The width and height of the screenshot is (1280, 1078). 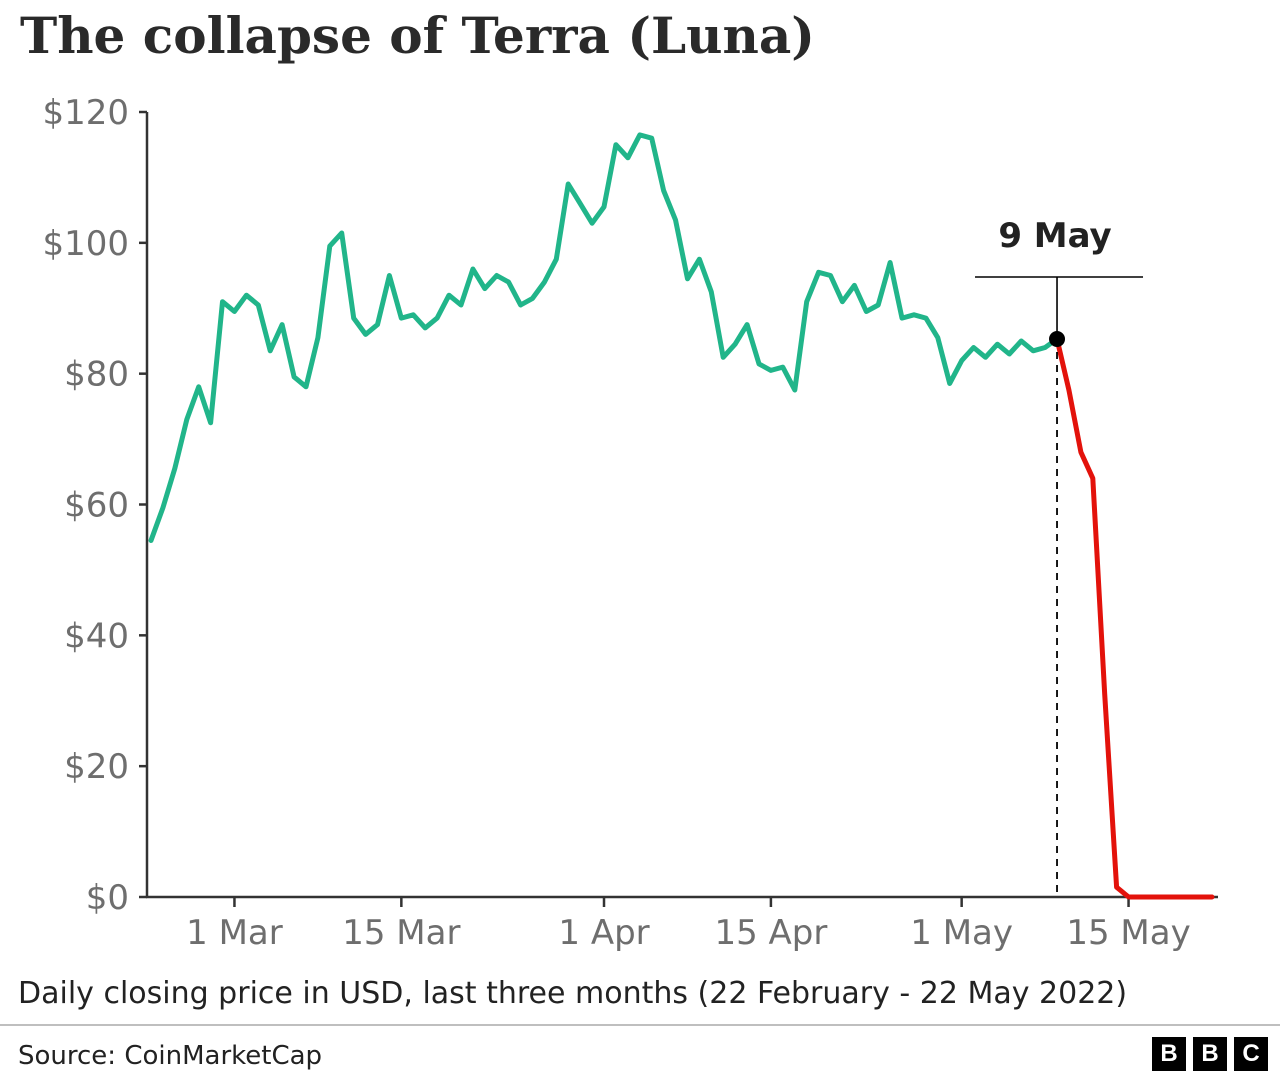 What do you see at coordinates (401, 933) in the screenshot?
I see `x-tick-label: 15 Mar` at bounding box center [401, 933].